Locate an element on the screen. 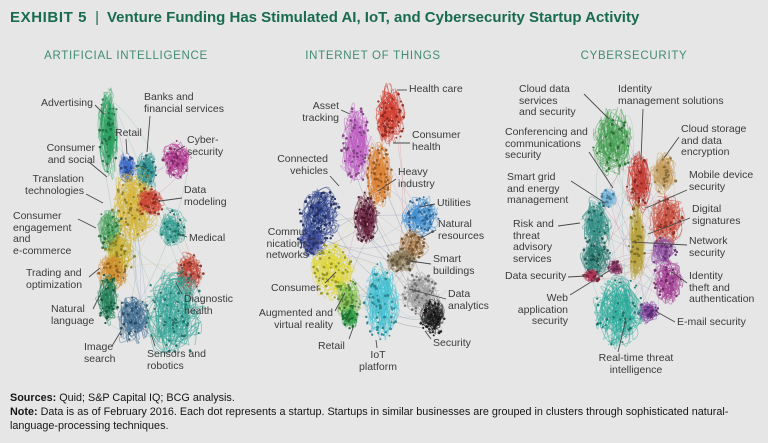 The image size is (768, 443). exhibit-label: EXHIBIT 5 is located at coordinates (49, 17).